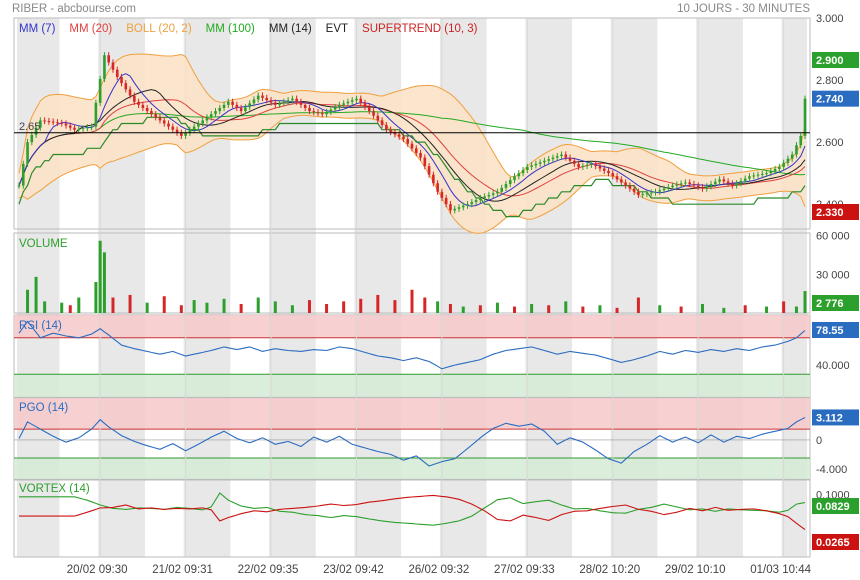 This screenshot has height=580, width=860. I want to click on legend-item-4: MM (14), so click(290, 29).